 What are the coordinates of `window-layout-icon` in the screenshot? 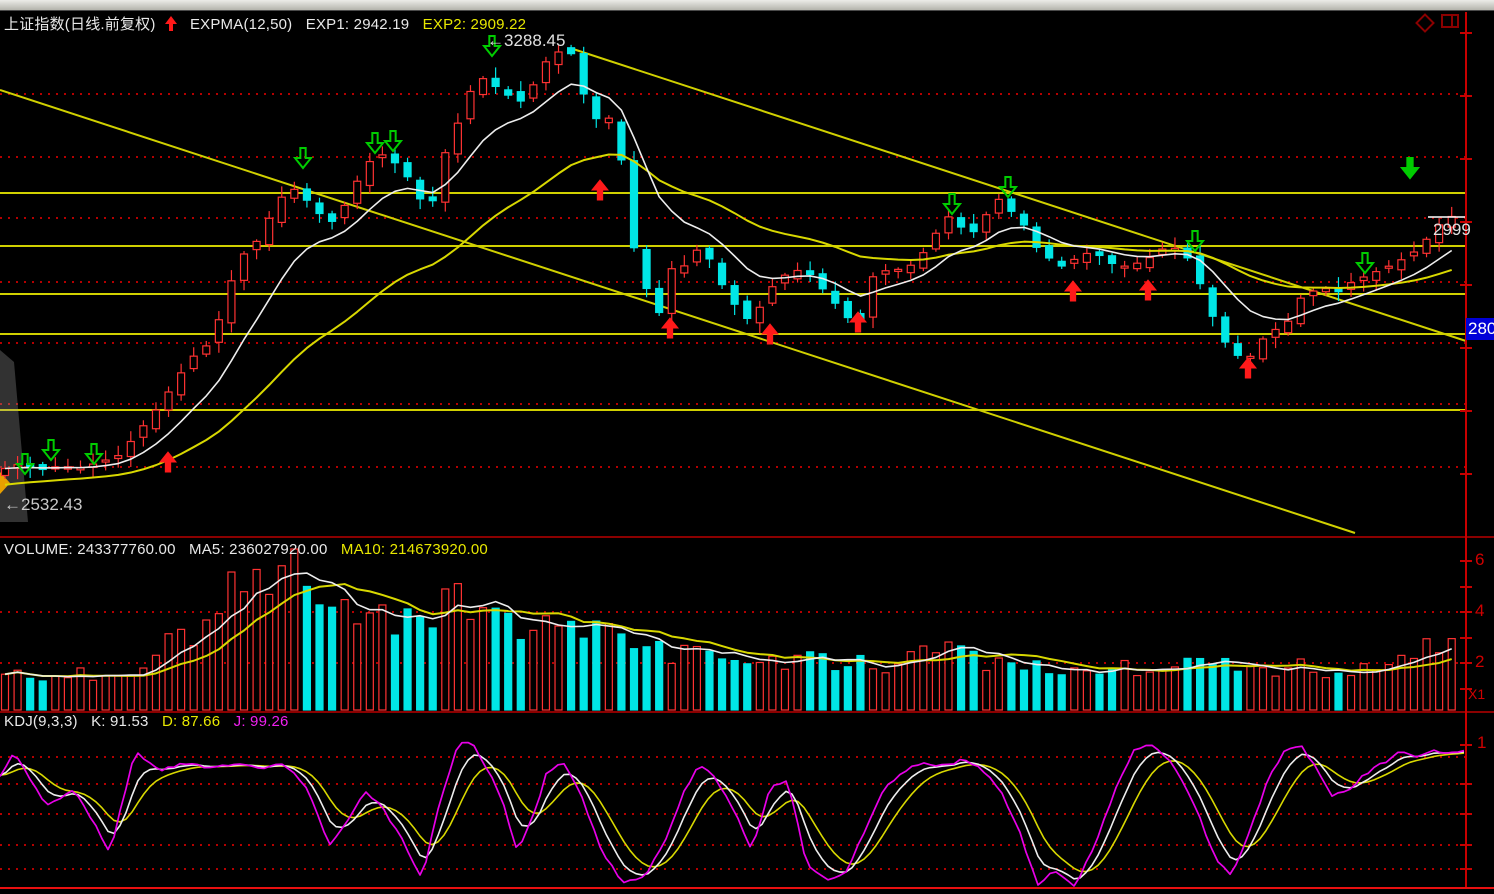 It's located at (1450, 21).